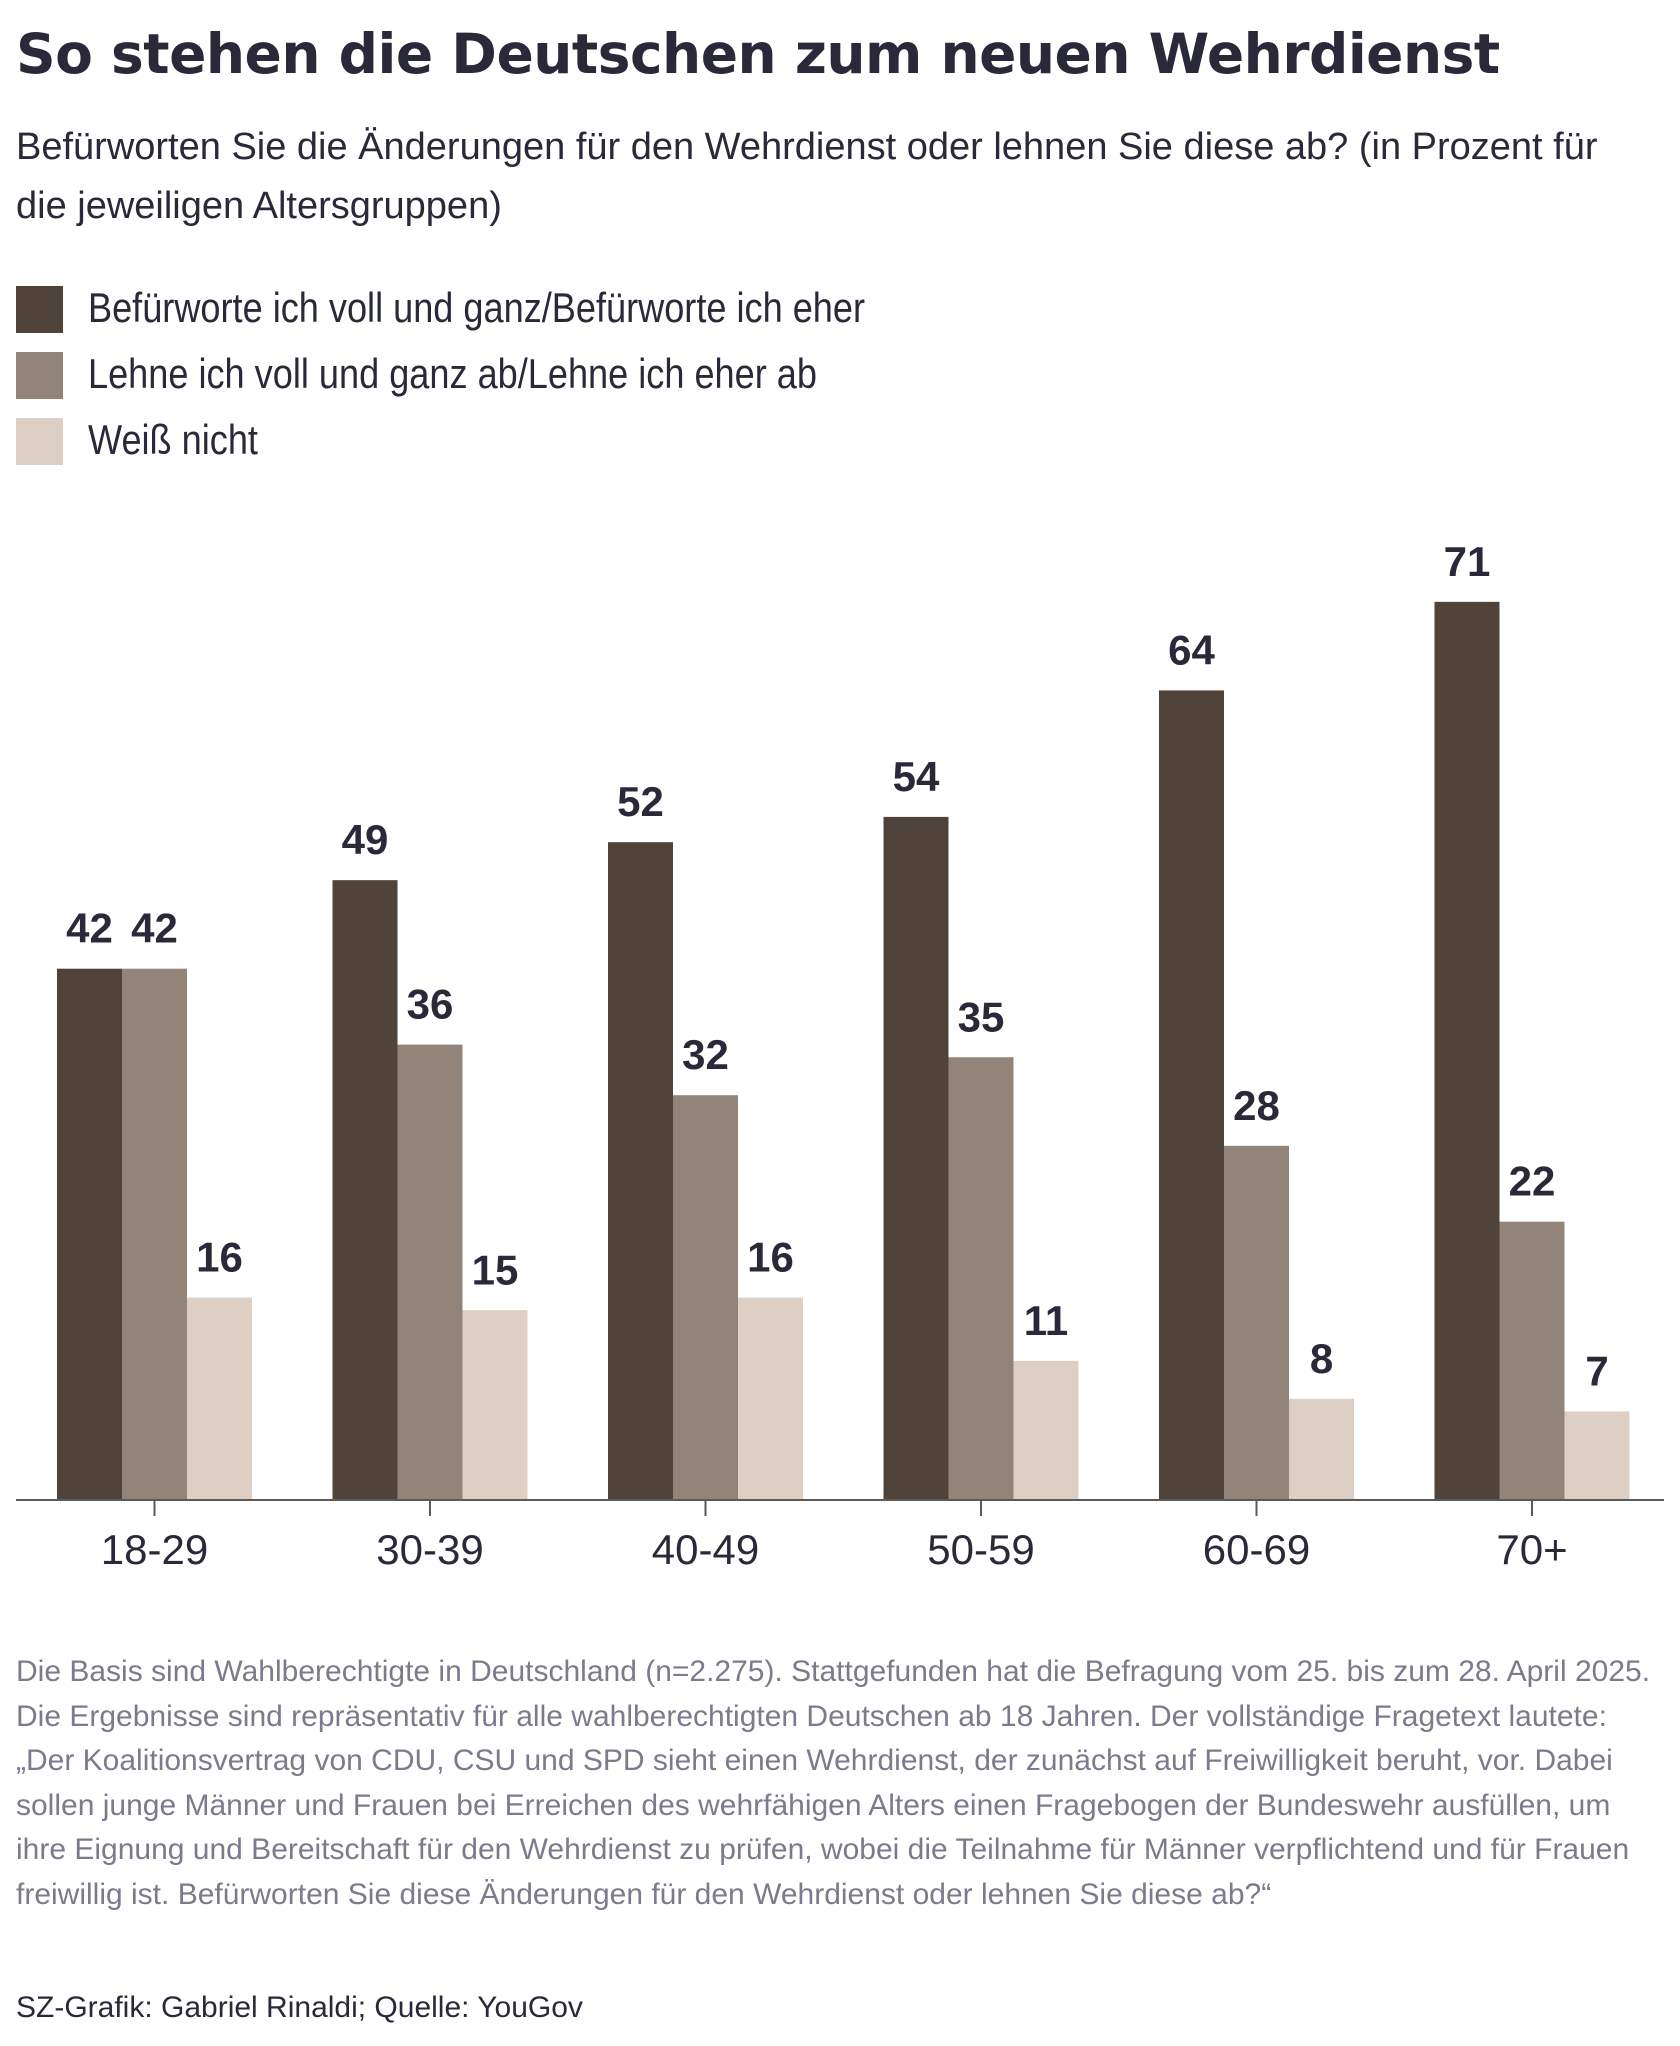  I want to click on legend-swatch-approve, so click(39, 309).